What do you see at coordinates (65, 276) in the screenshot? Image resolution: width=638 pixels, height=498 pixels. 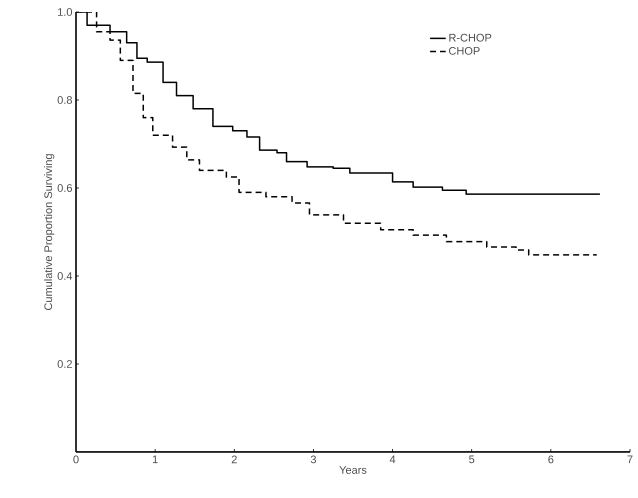 I see `y-tick-label: 0.4` at bounding box center [65, 276].